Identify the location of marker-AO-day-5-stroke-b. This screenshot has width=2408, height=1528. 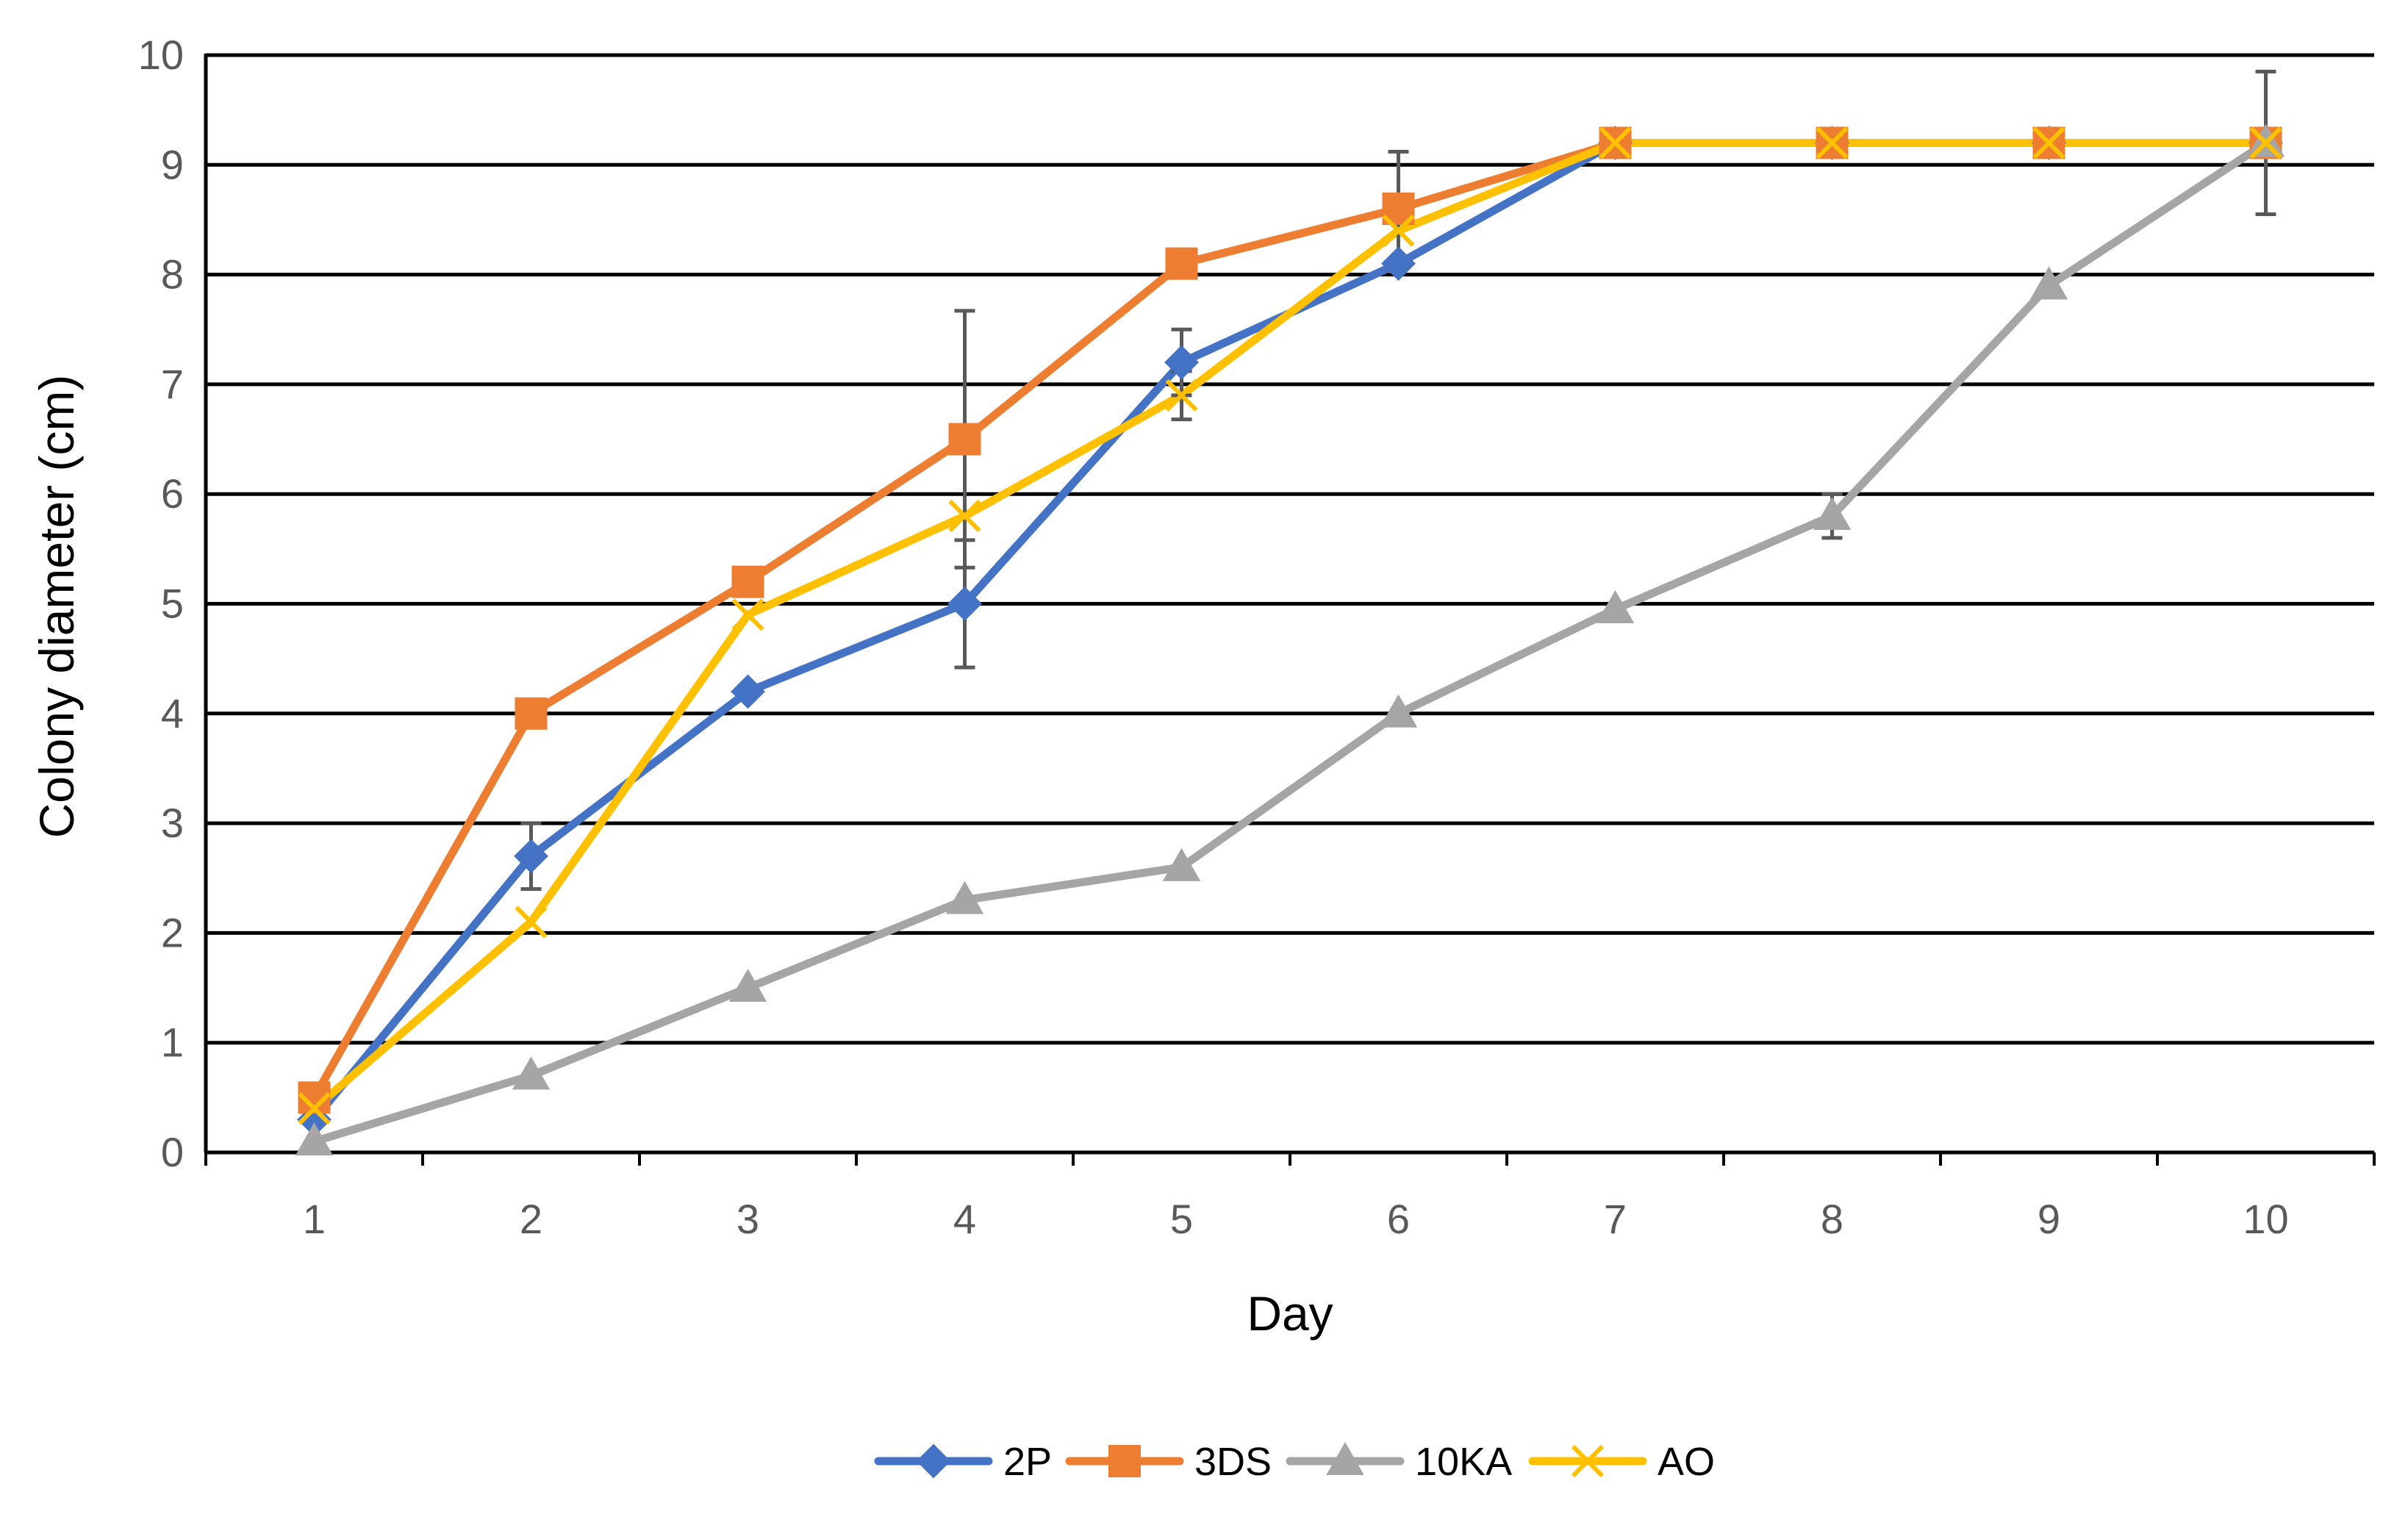
(1181, 395).